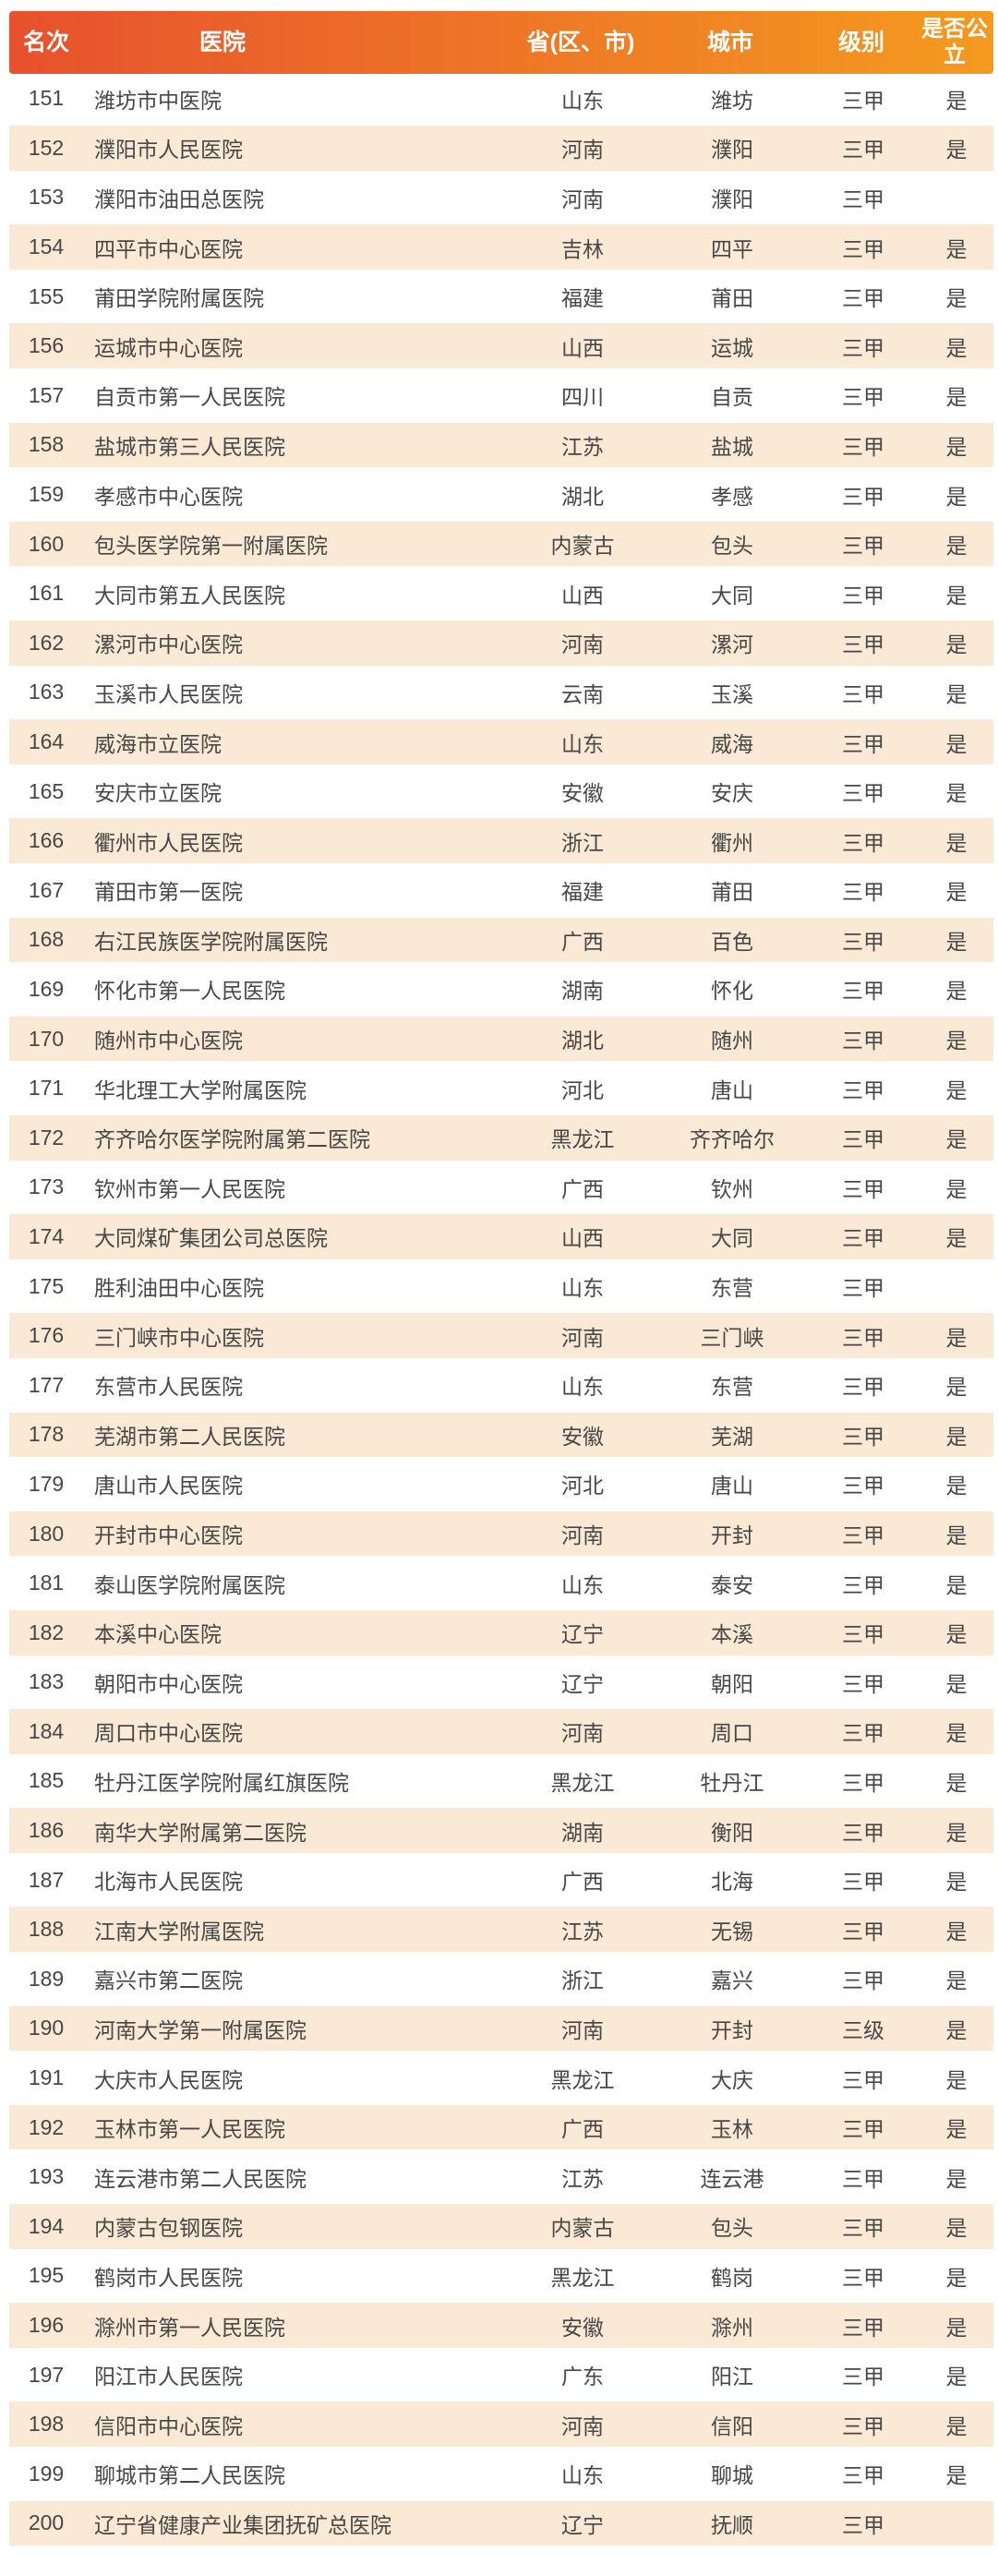 This screenshot has height=2576, width=998. What do you see at coordinates (222, 42) in the screenshot?
I see `column-header-hospital: 医院` at bounding box center [222, 42].